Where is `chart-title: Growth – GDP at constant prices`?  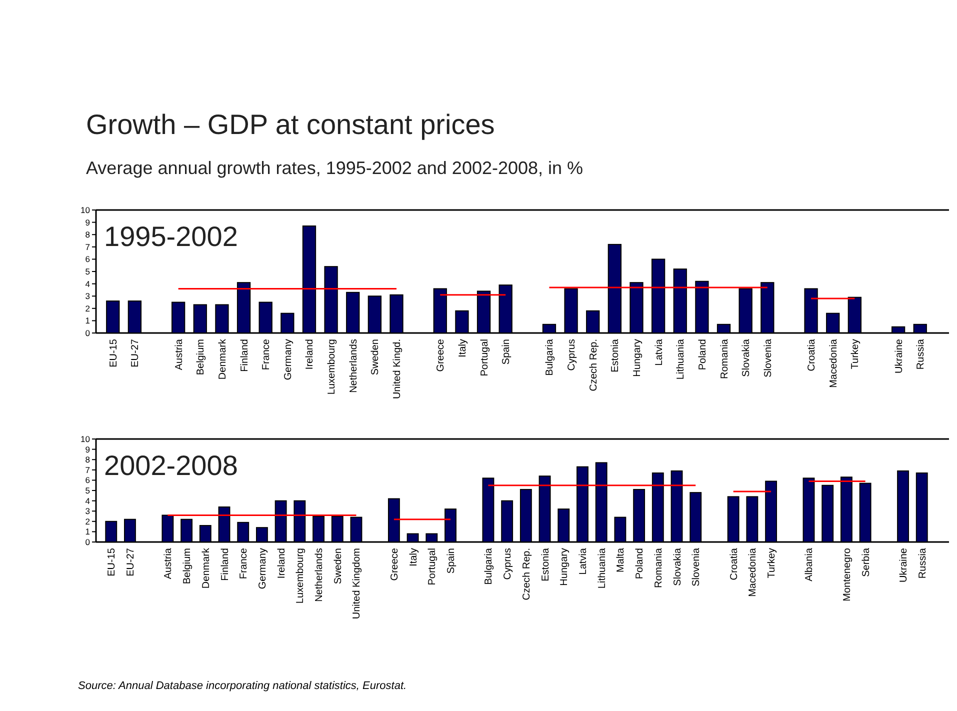
chart-title: Growth – GDP at constant prices is located at coordinates (290, 124).